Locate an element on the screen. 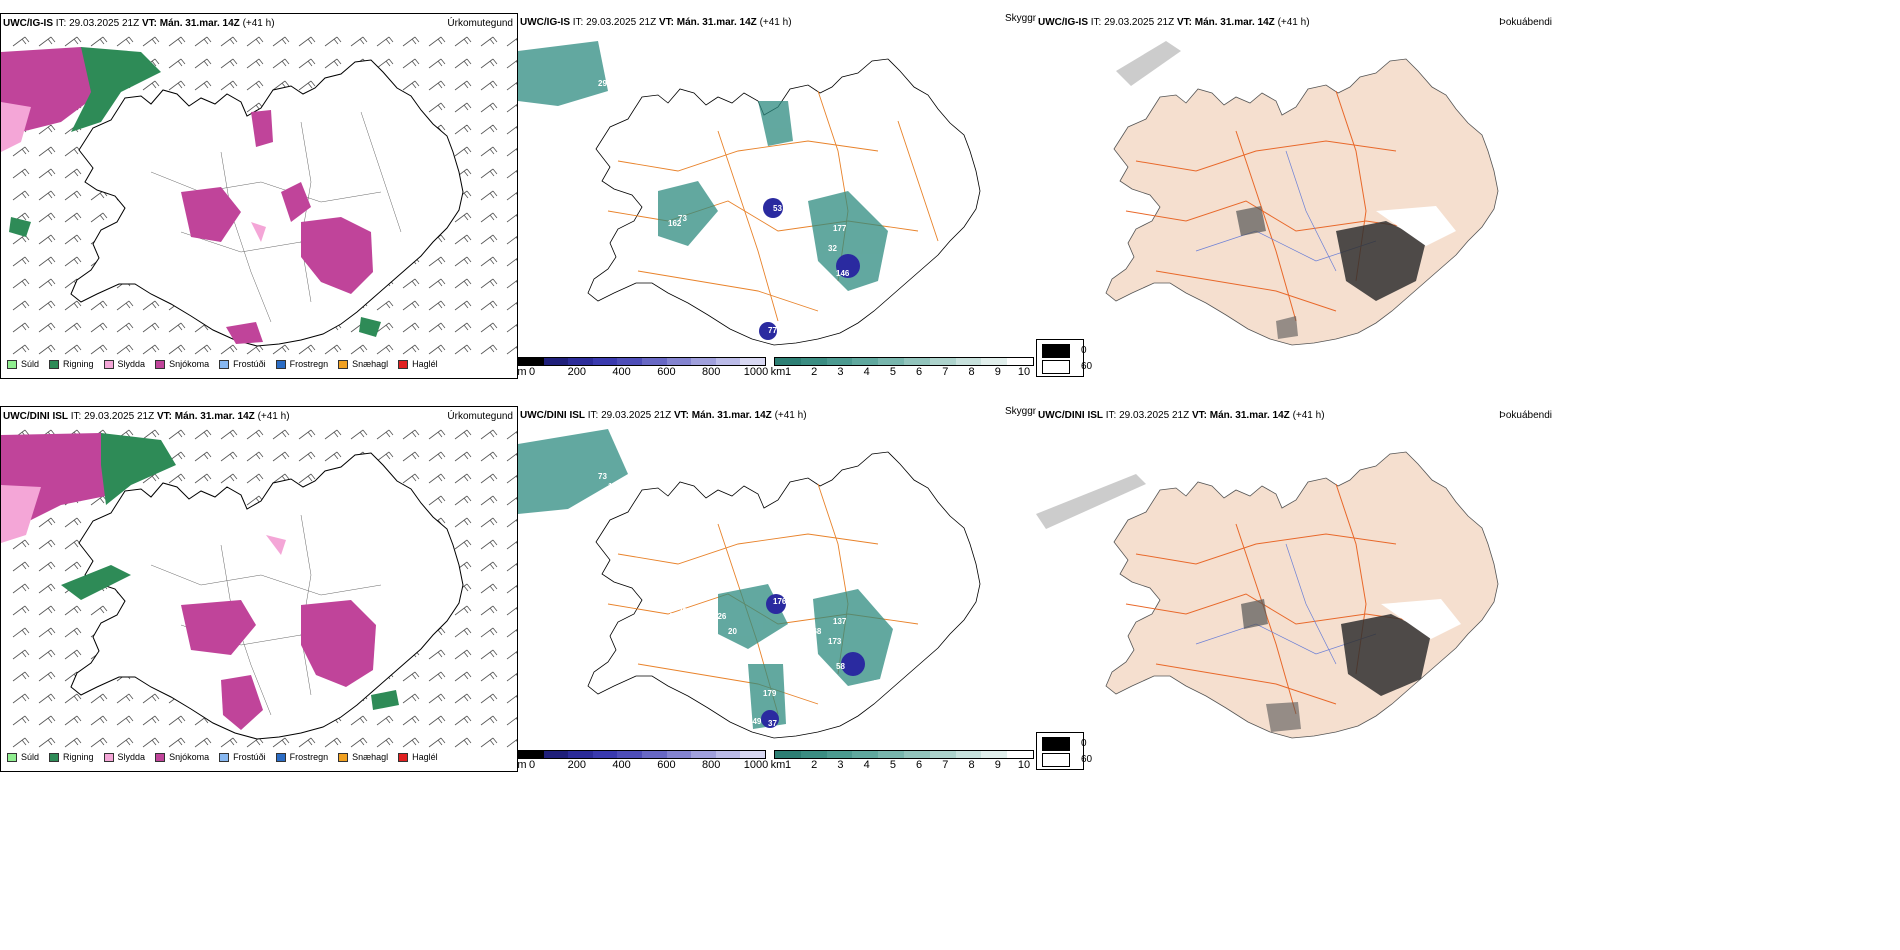  cloud-base-label: 126 is located at coordinates (720, 616).